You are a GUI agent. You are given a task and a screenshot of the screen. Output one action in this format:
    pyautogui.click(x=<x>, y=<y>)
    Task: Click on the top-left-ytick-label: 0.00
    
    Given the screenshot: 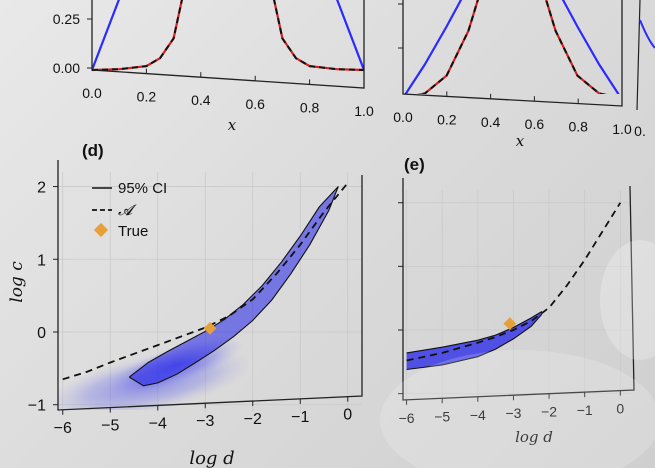 What is the action you would take?
    pyautogui.click(x=66, y=68)
    